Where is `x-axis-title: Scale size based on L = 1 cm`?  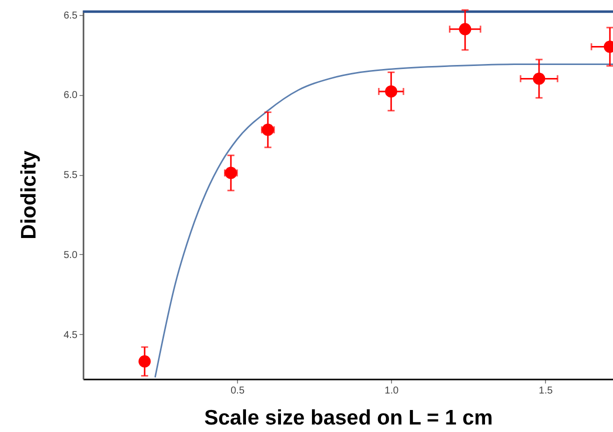 x-axis-title: Scale size based on L = 1 cm is located at coordinates (348, 418).